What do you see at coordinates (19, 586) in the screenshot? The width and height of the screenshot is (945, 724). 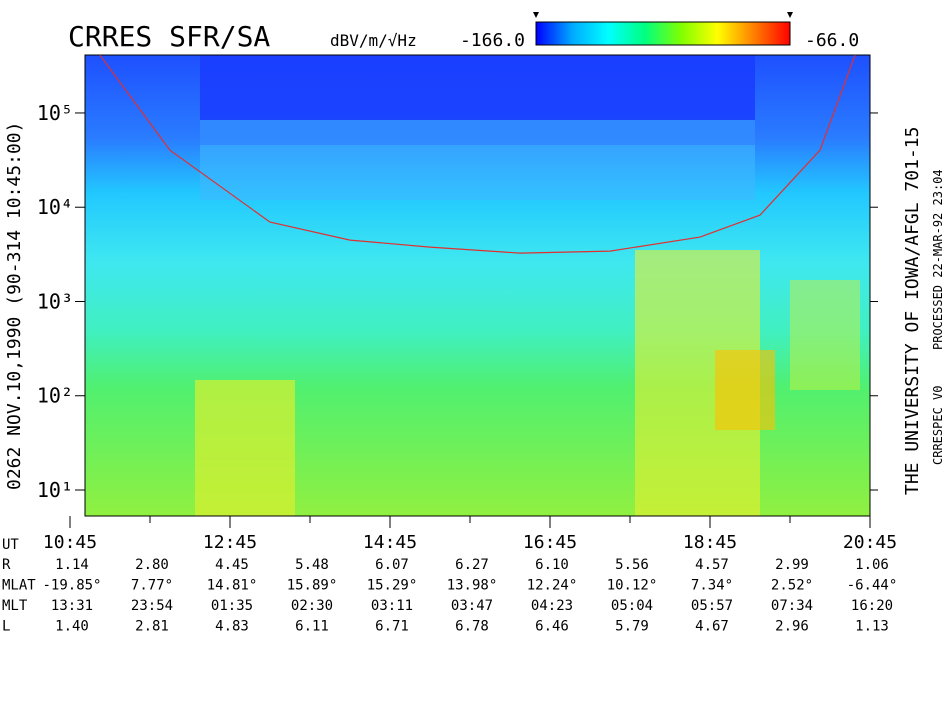 I see `row-label: MLAT` at bounding box center [19, 586].